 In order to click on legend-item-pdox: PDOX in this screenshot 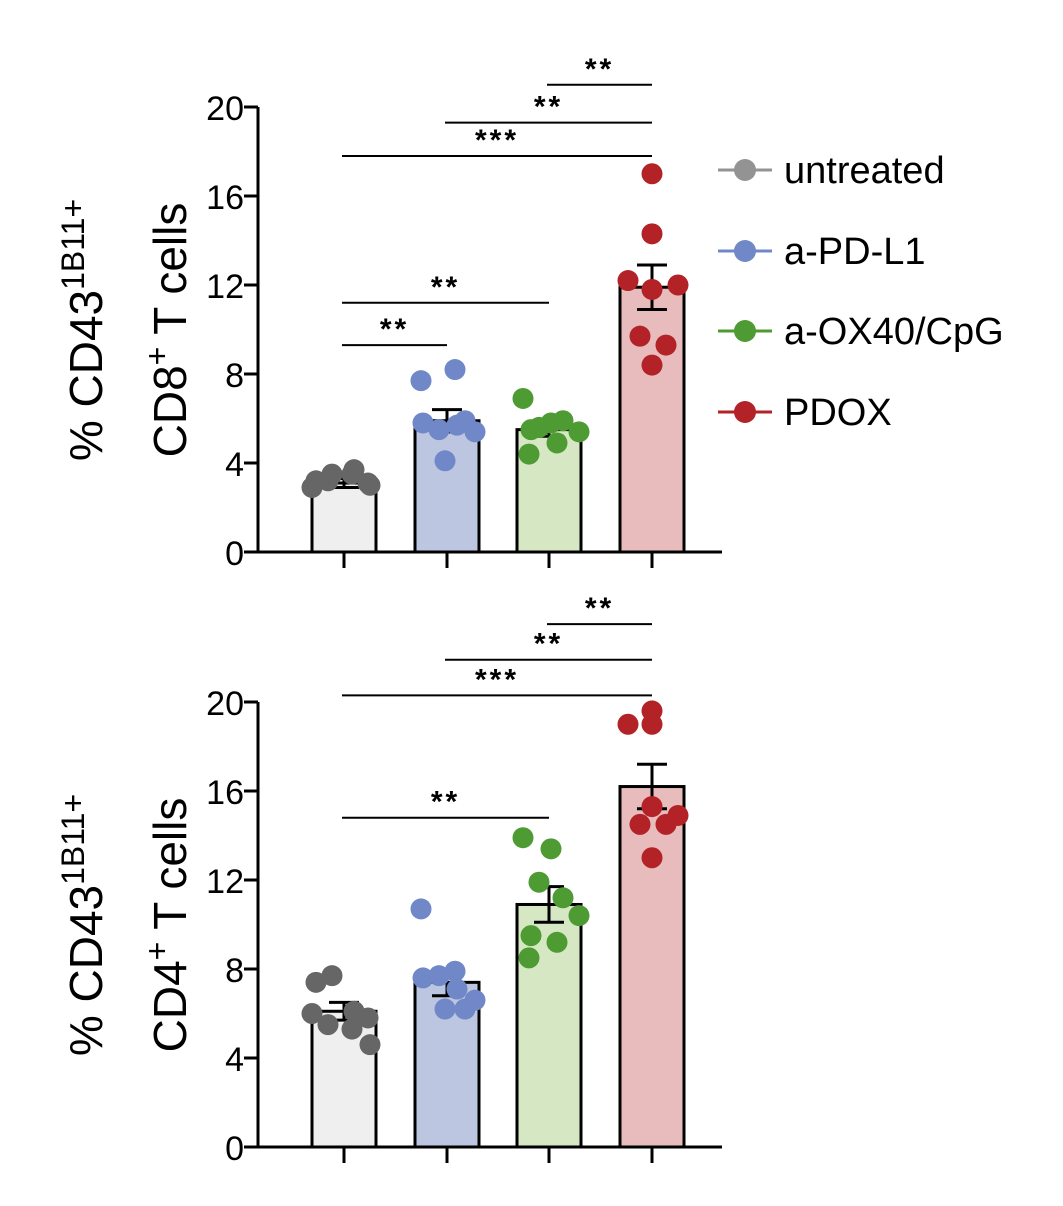, I will do `click(805, 413)`.